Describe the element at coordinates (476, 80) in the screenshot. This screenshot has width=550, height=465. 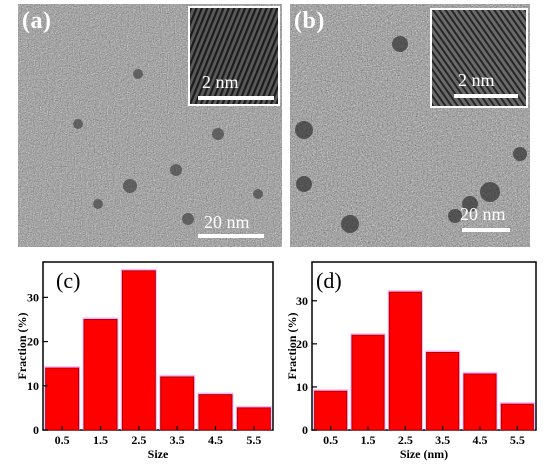
I see `inset-scale-label-b: 2 nm` at that location.